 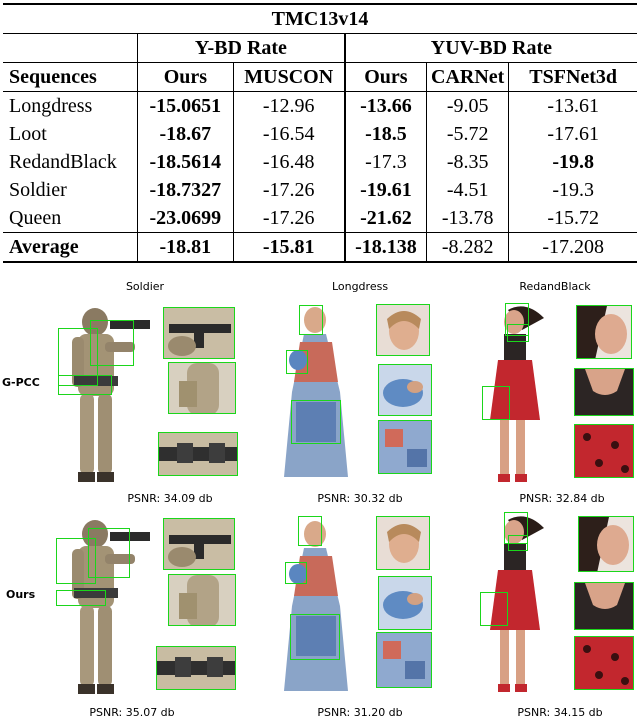 What do you see at coordinates (468, 134) in the screenshot?
I see `table-cell: -5.72` at bounding box center [468, 134].